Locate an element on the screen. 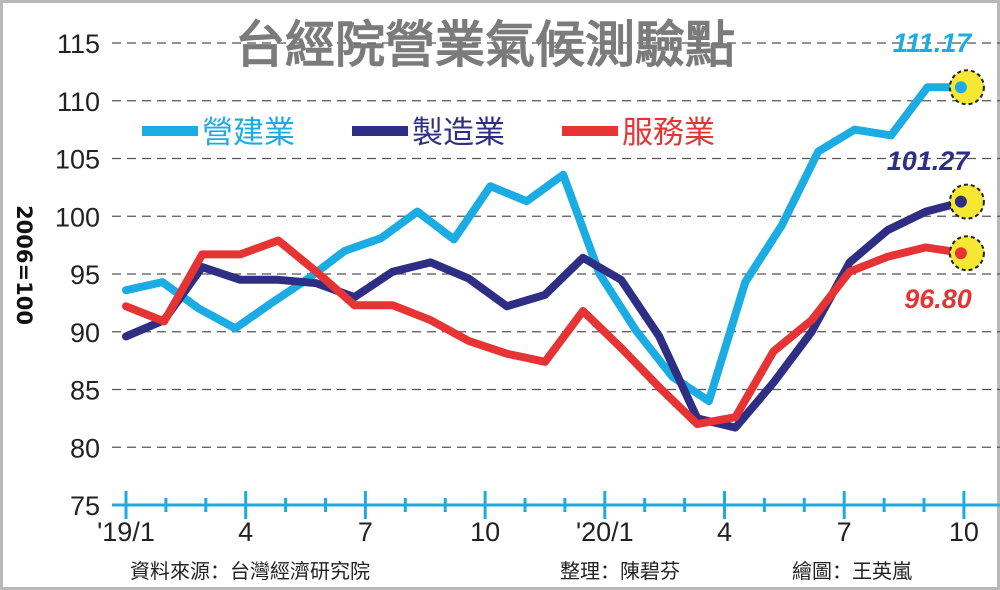  y-tick-label-95: 95 is located at coordinates (85, 275).